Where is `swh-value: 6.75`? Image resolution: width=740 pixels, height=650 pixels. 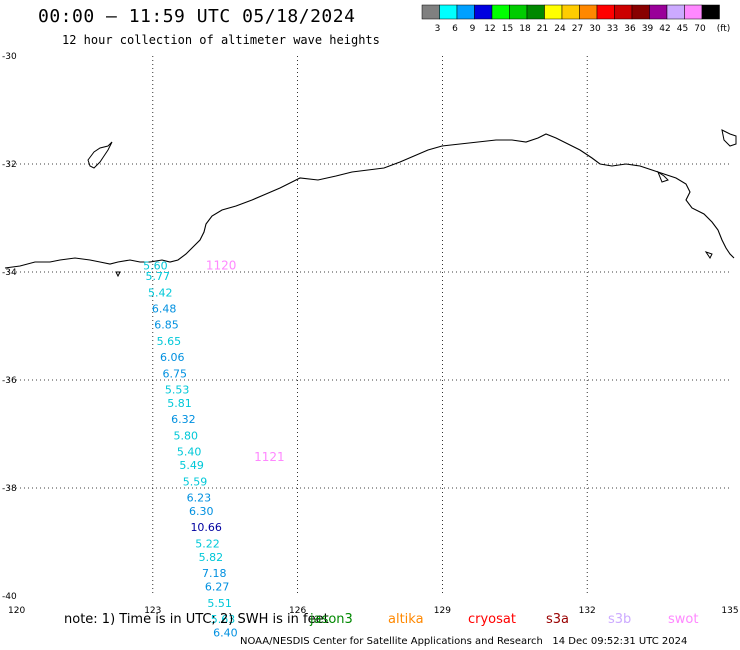
swh-value: 6.75 is located at coordinates (174, 373).